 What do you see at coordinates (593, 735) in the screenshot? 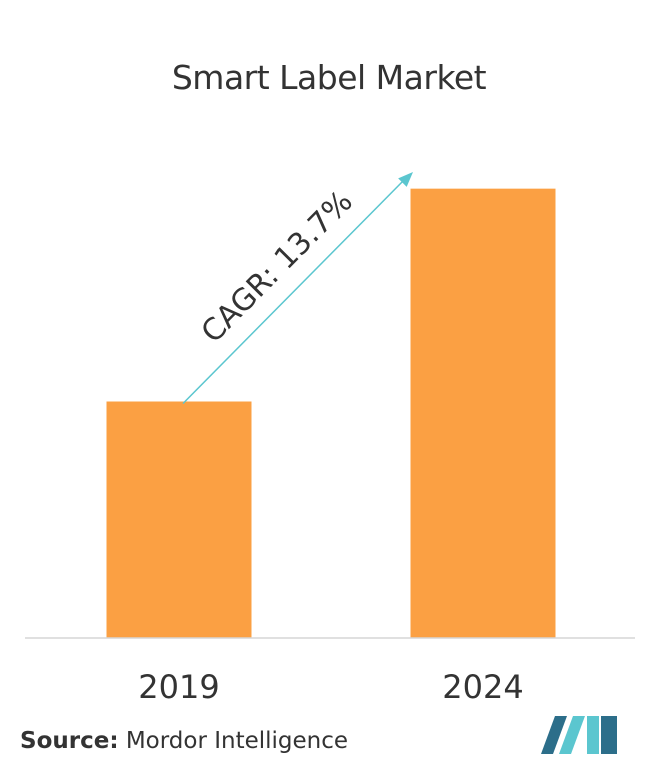
I see `logo-right-shape` at bounding box center [593, 735].